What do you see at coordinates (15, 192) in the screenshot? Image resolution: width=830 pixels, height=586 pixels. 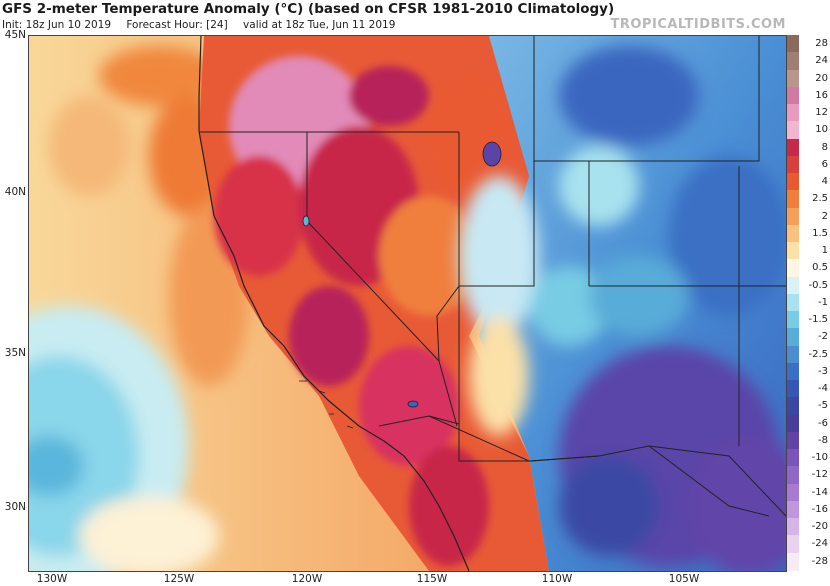 I see `lat-label-40n: 40N` at bounding box center [15, 192].